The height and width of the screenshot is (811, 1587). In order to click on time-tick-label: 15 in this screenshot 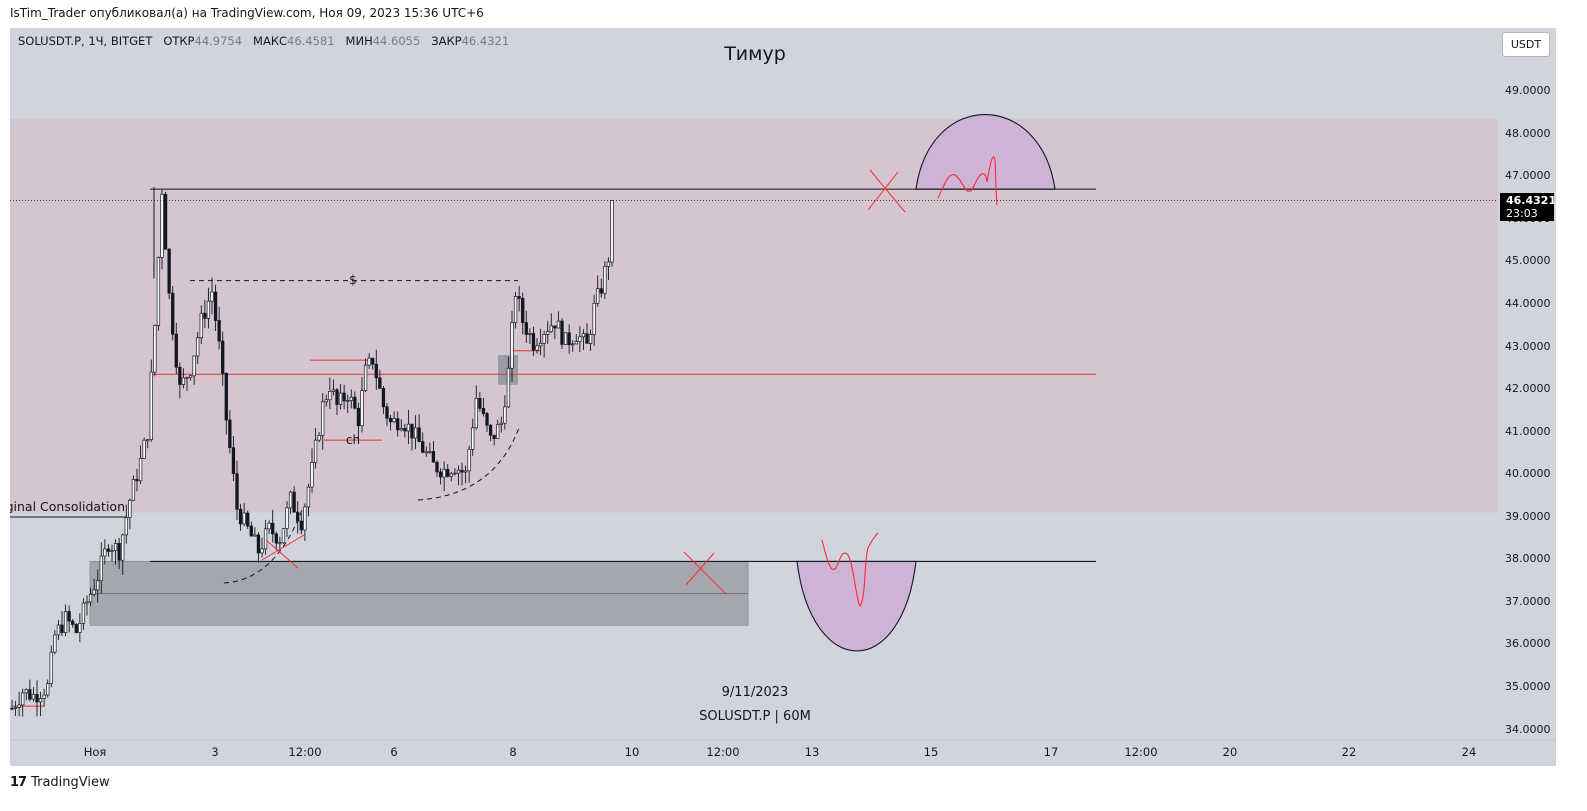, I will do `click(931, 752)`.